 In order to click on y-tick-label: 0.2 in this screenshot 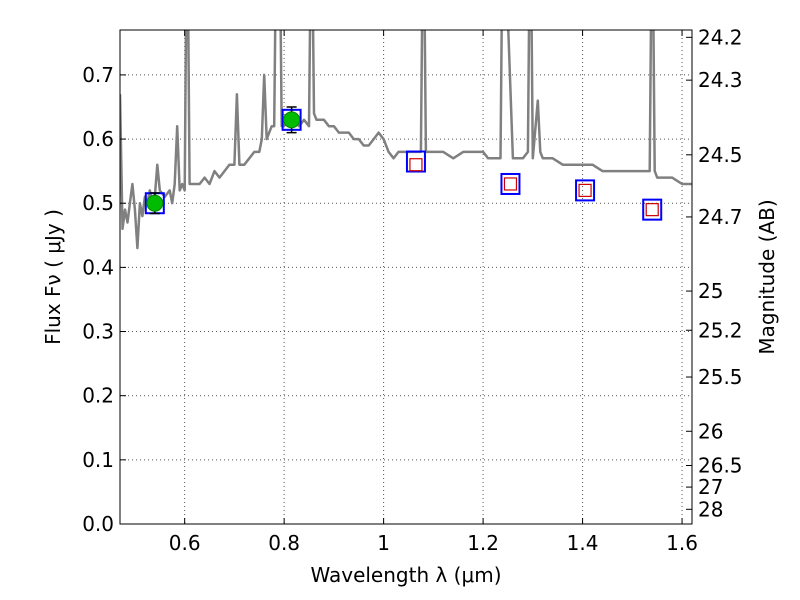, I will do `click(98, 396)`.